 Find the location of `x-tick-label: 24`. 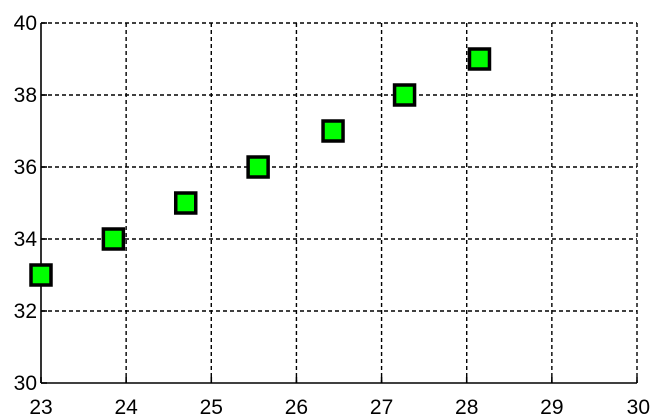

x-tick-label: 24 is located at coordinates (126, 406).